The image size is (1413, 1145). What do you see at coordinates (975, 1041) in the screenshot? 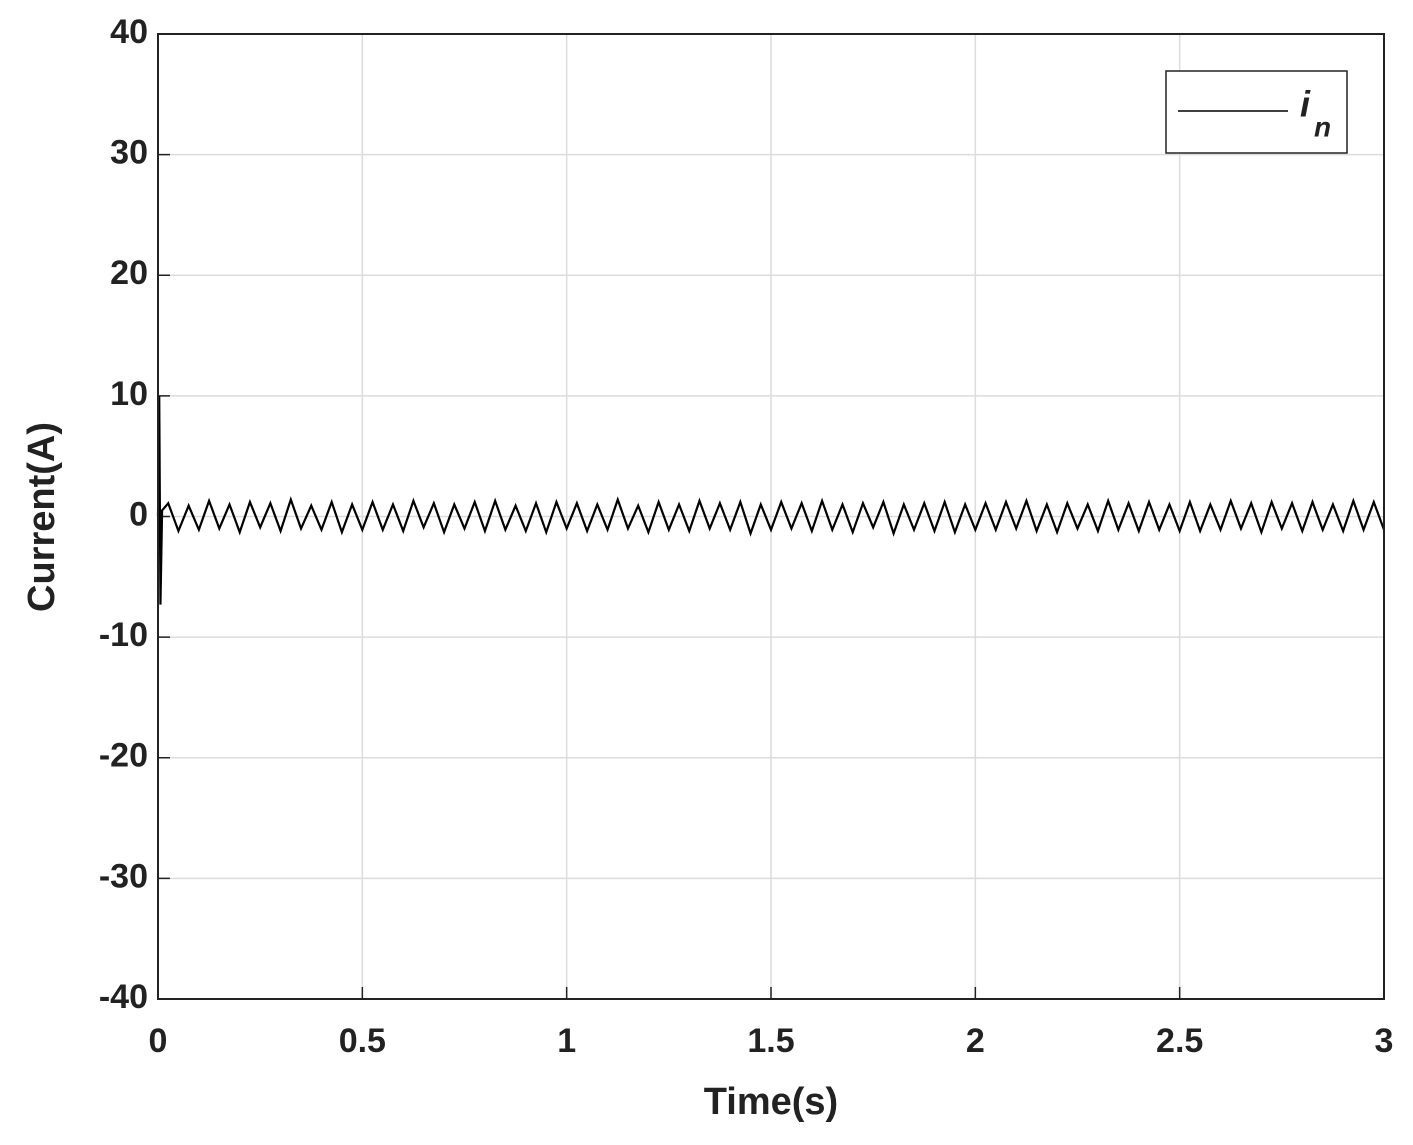
I see `x-tick-label: 2` at bounding box center [975, 1041].